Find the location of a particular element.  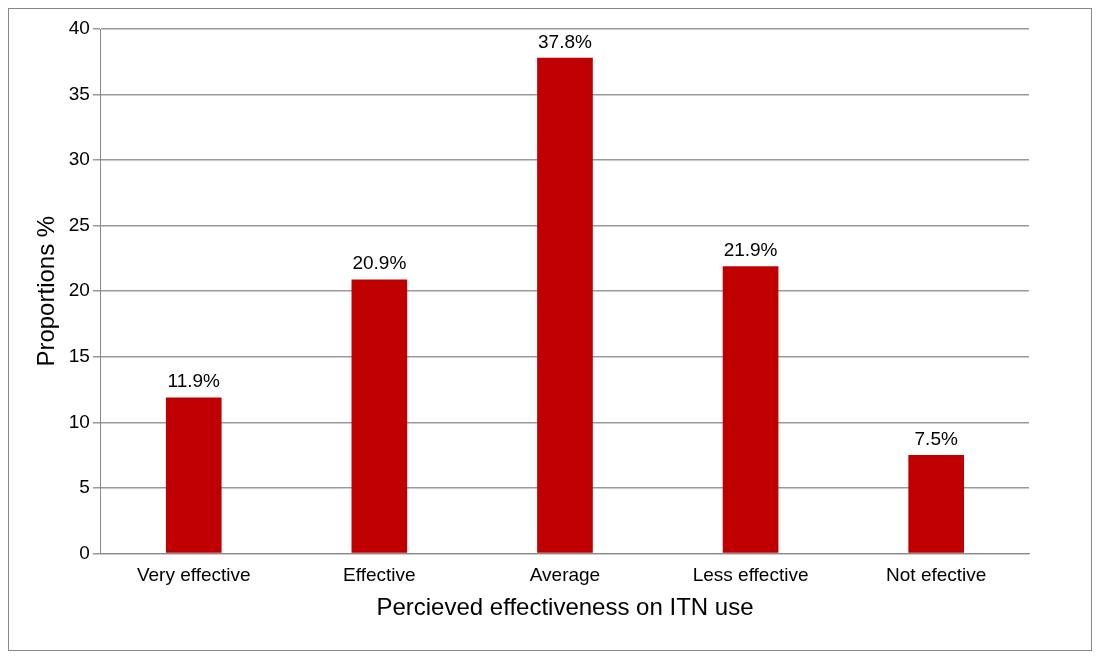

y-tick-label: 35 is located at coordinates (79, 93).